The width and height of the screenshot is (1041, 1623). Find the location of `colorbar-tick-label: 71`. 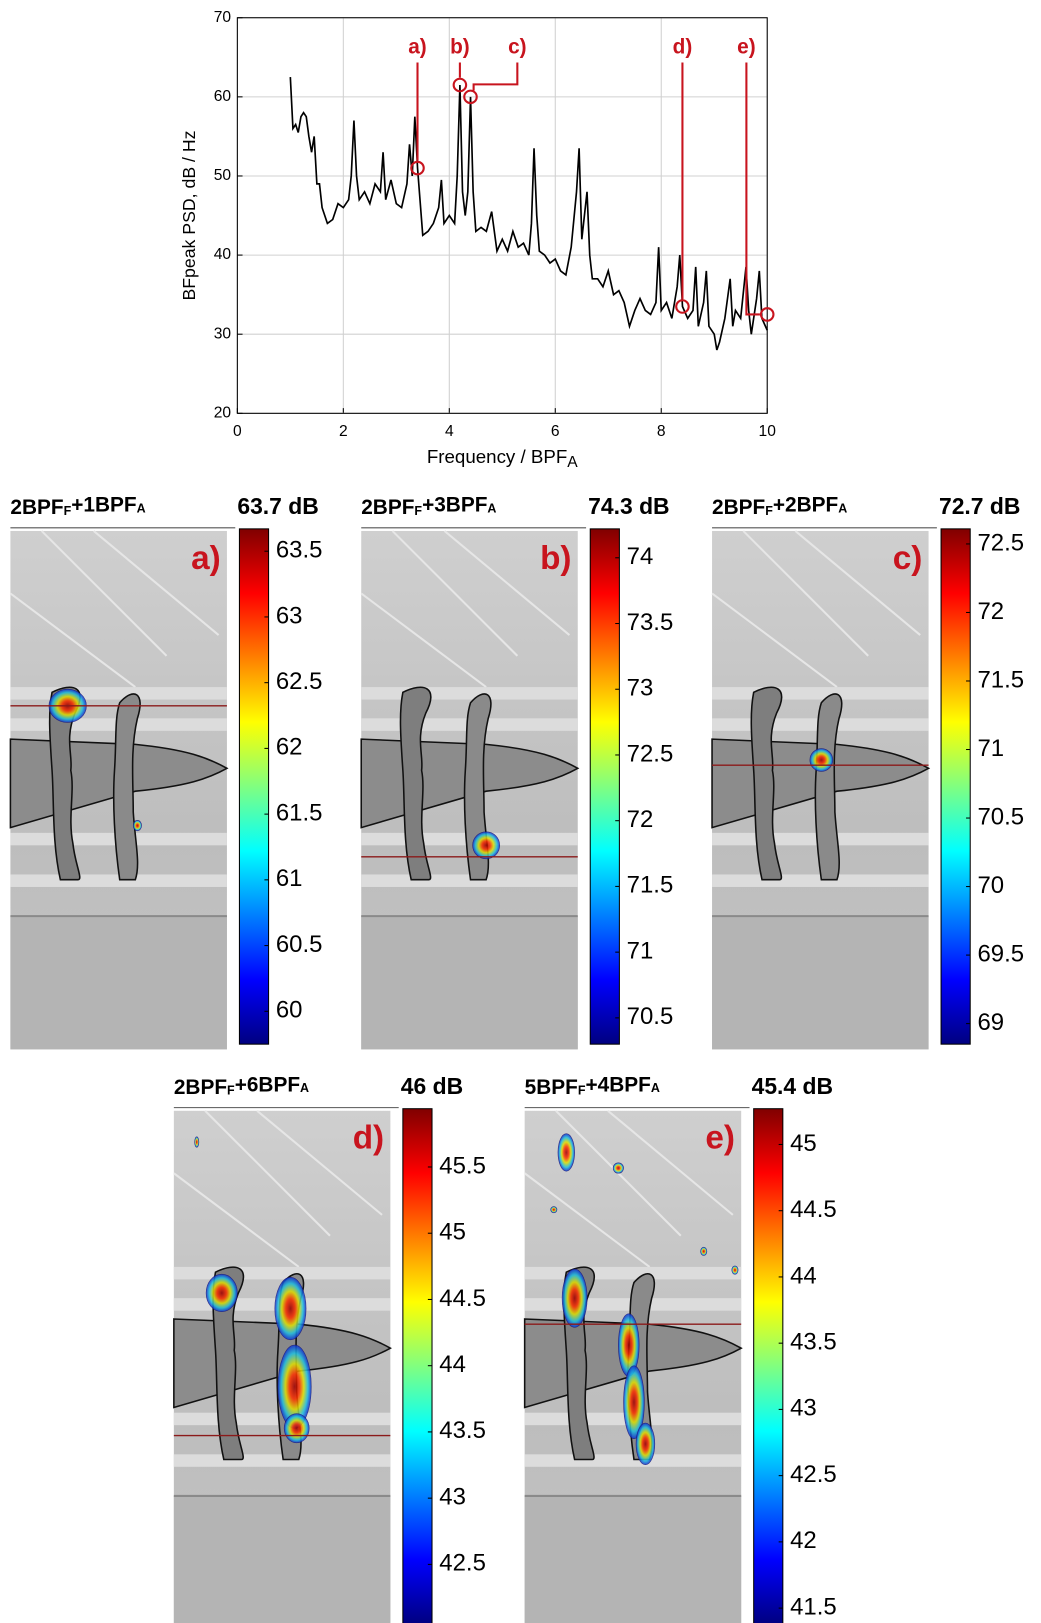

colorbar-tick-label: 71 is located at coordinates (990, 748).